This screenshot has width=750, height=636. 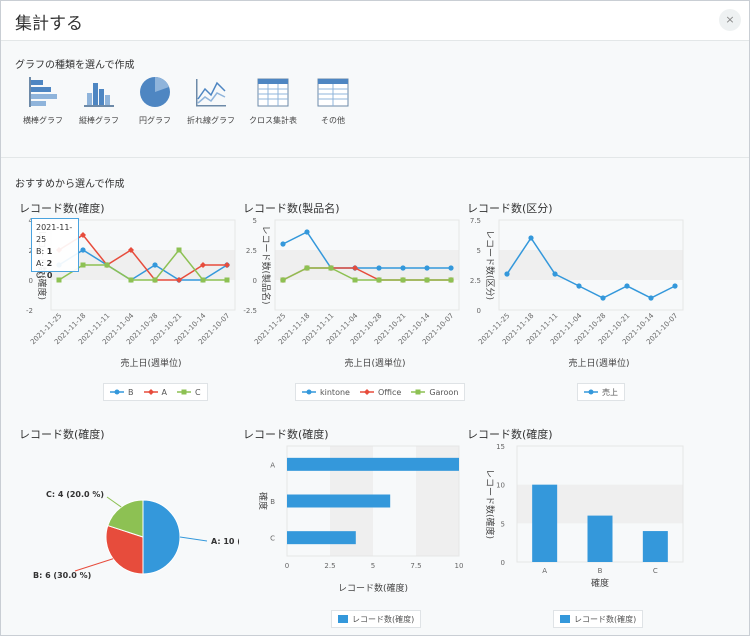 What do you see at coordinates (55, 249) in the screenshot?
I see `chart-tooltip: 2021-11-25 B: 1 A: 2 C: 0` at bounding box center [55, 249].